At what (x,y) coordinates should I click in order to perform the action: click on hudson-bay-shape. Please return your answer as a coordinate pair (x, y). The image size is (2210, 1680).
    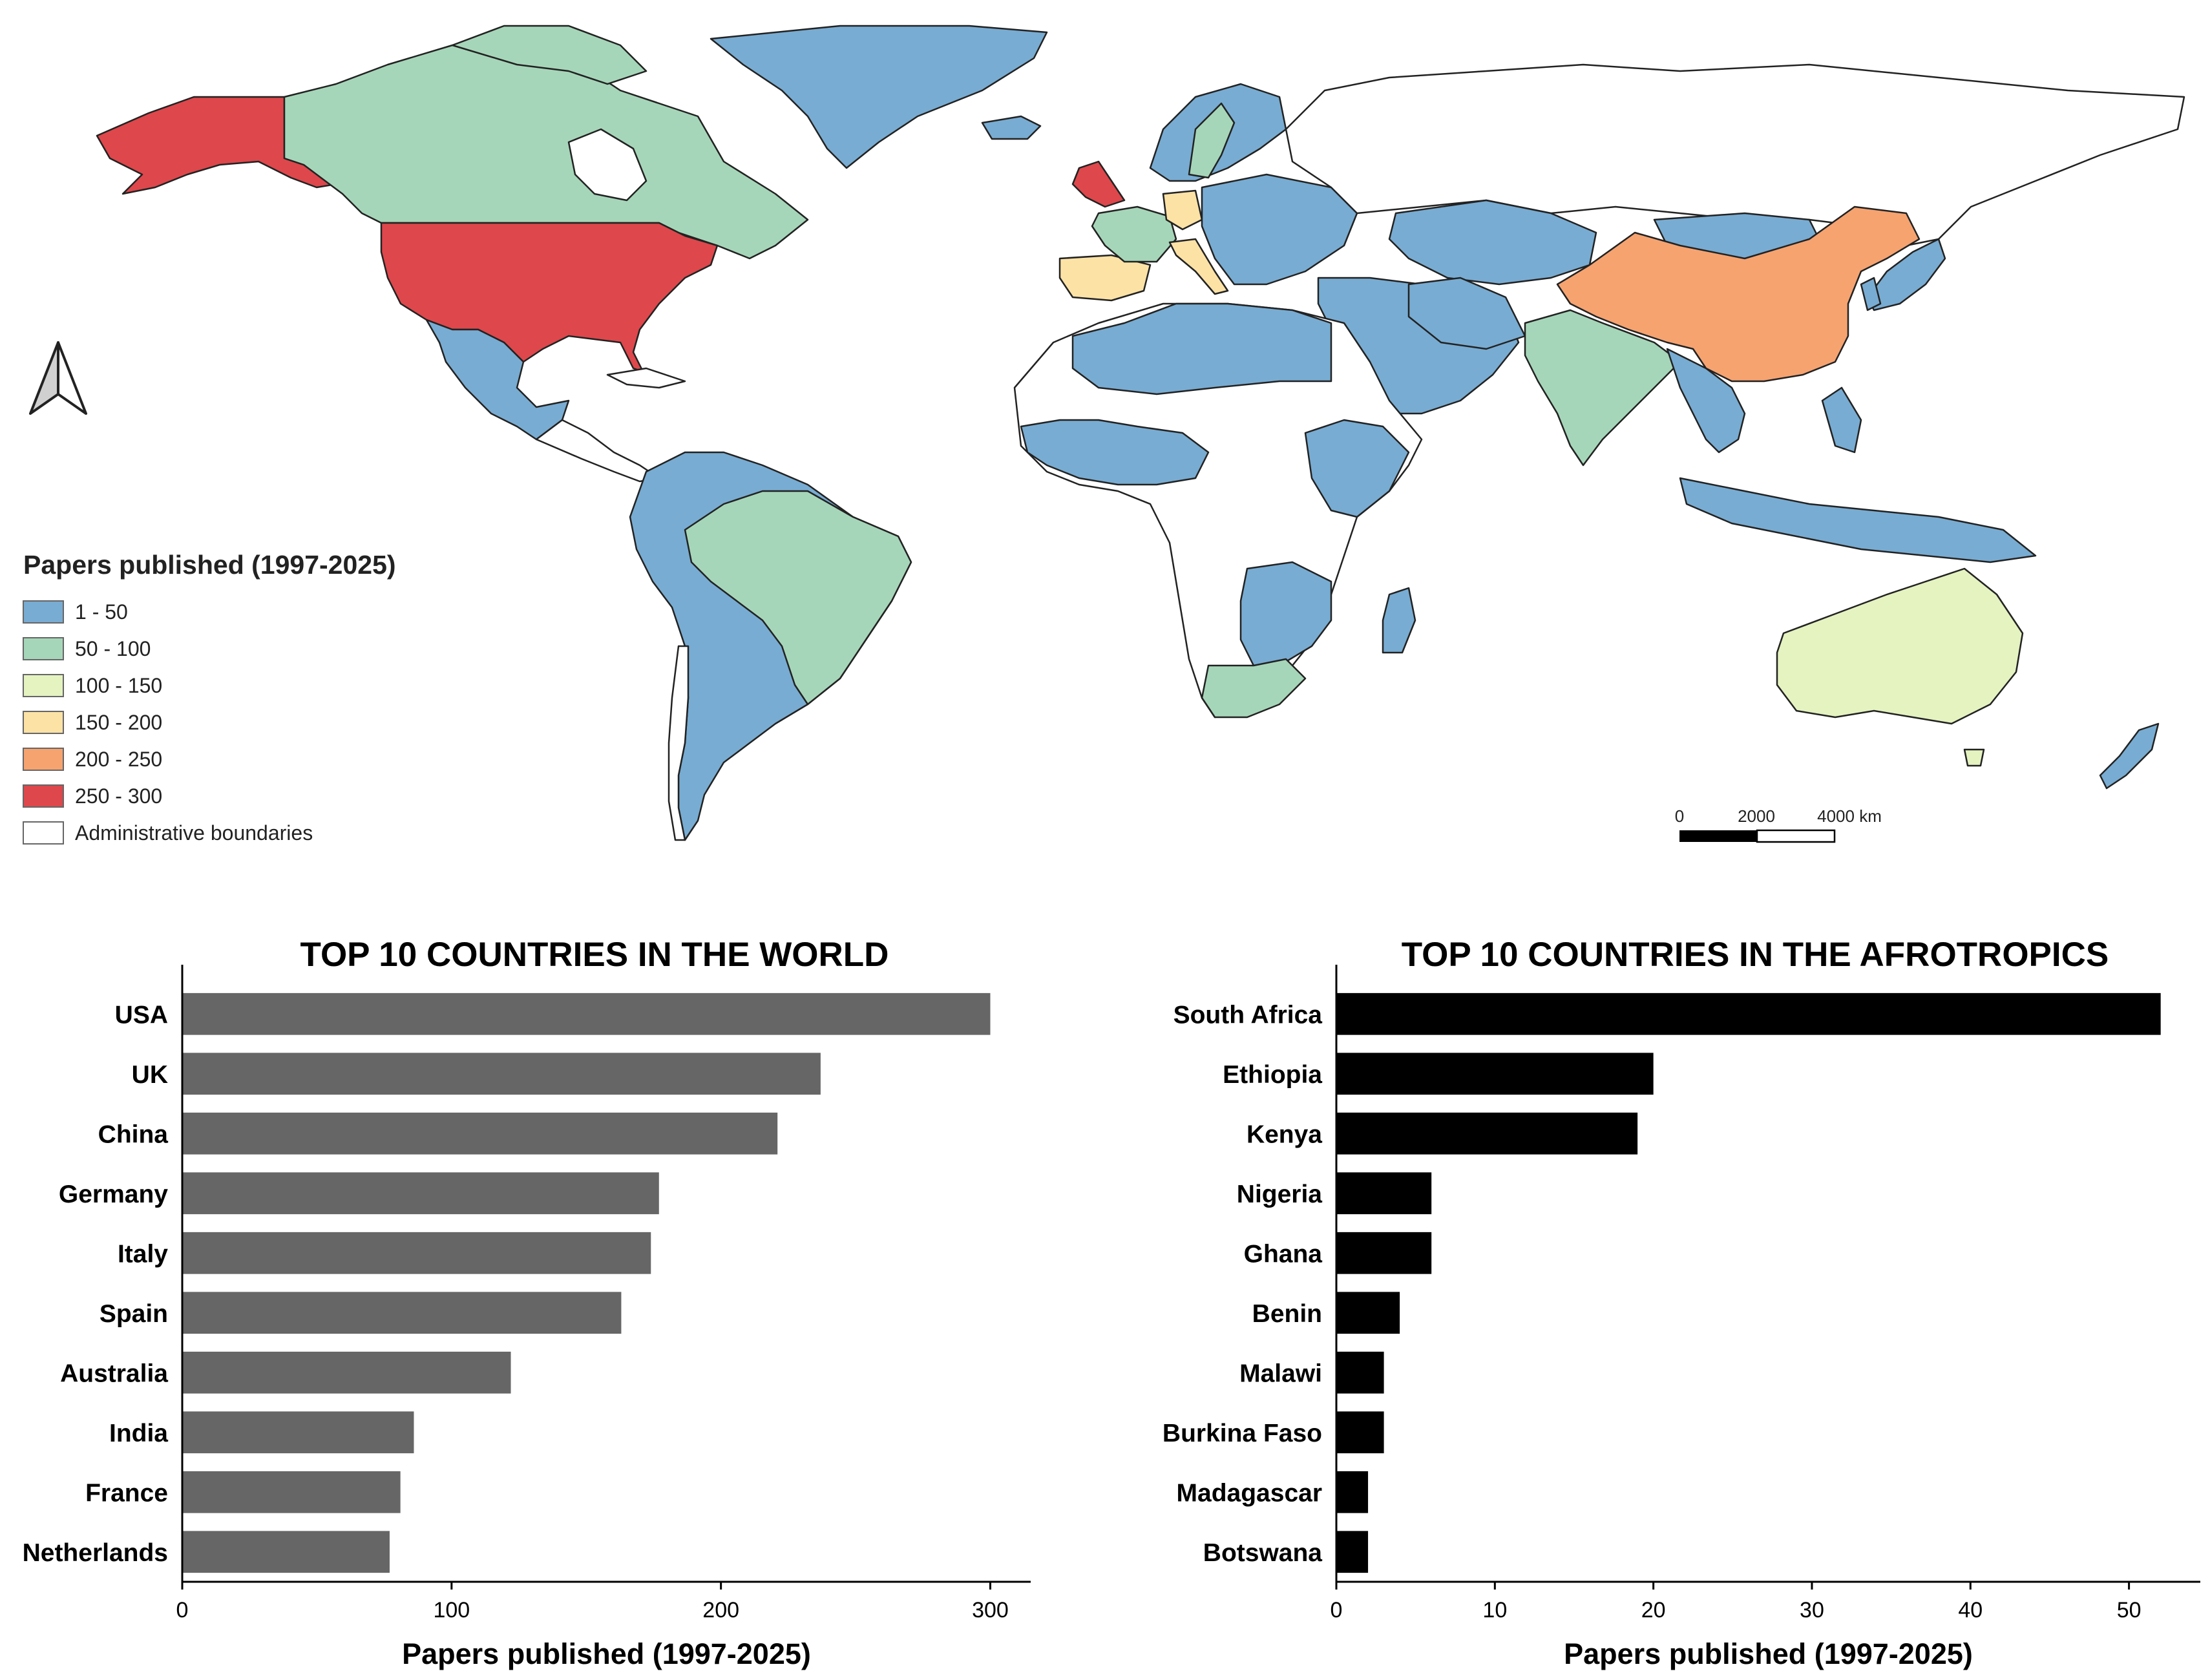
    Looking at the image, I should click on (607, 165).